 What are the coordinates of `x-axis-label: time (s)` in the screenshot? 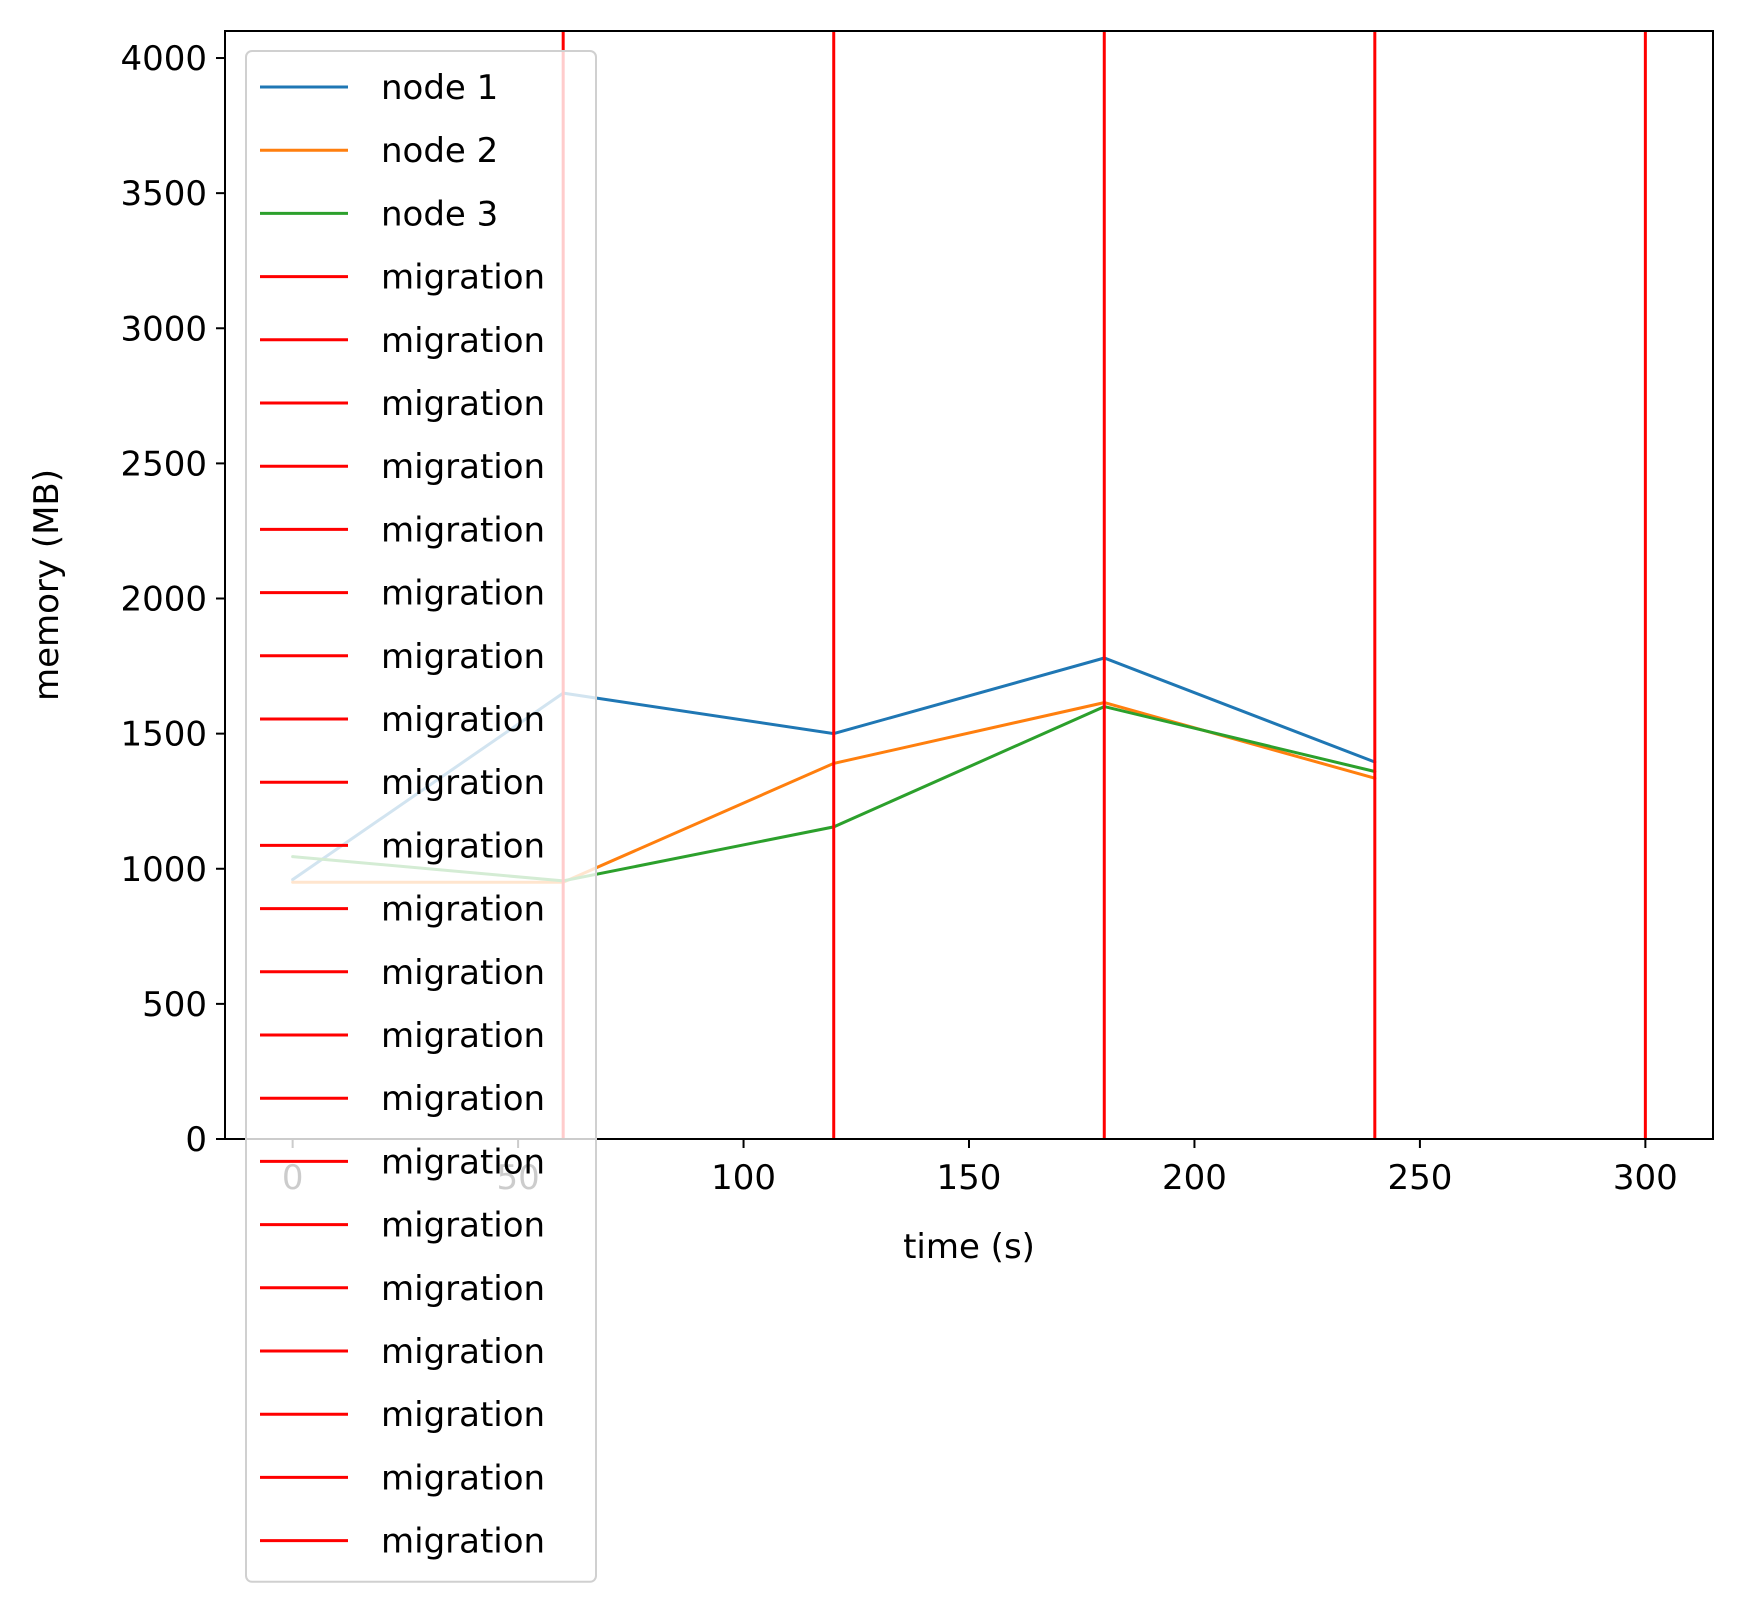 It's located at (969, 1247).